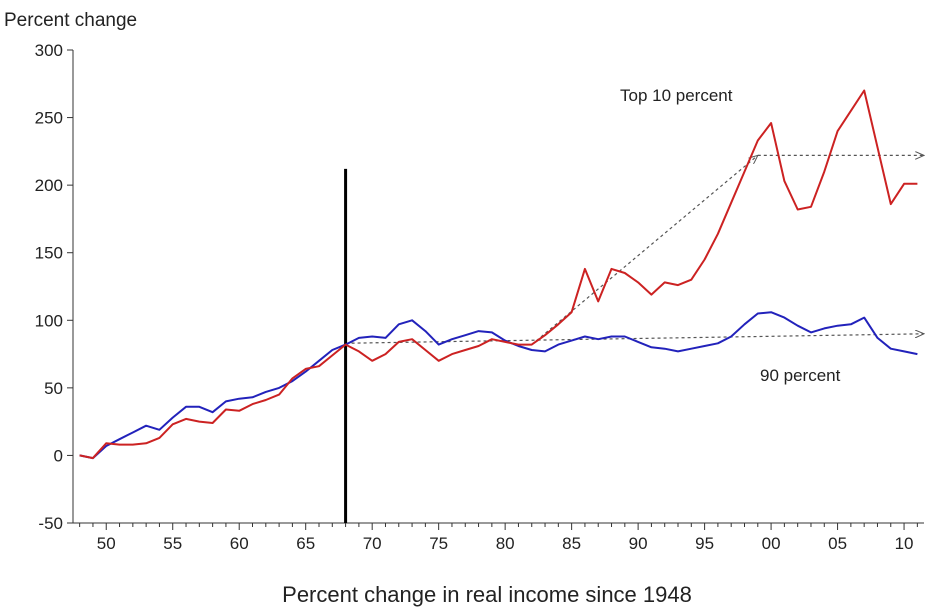 The height and width of the screenshot is (607, 928). Describe the element at coordinates (571, 543) in the screenshot. I see `x-tick-label: 85` at that location.